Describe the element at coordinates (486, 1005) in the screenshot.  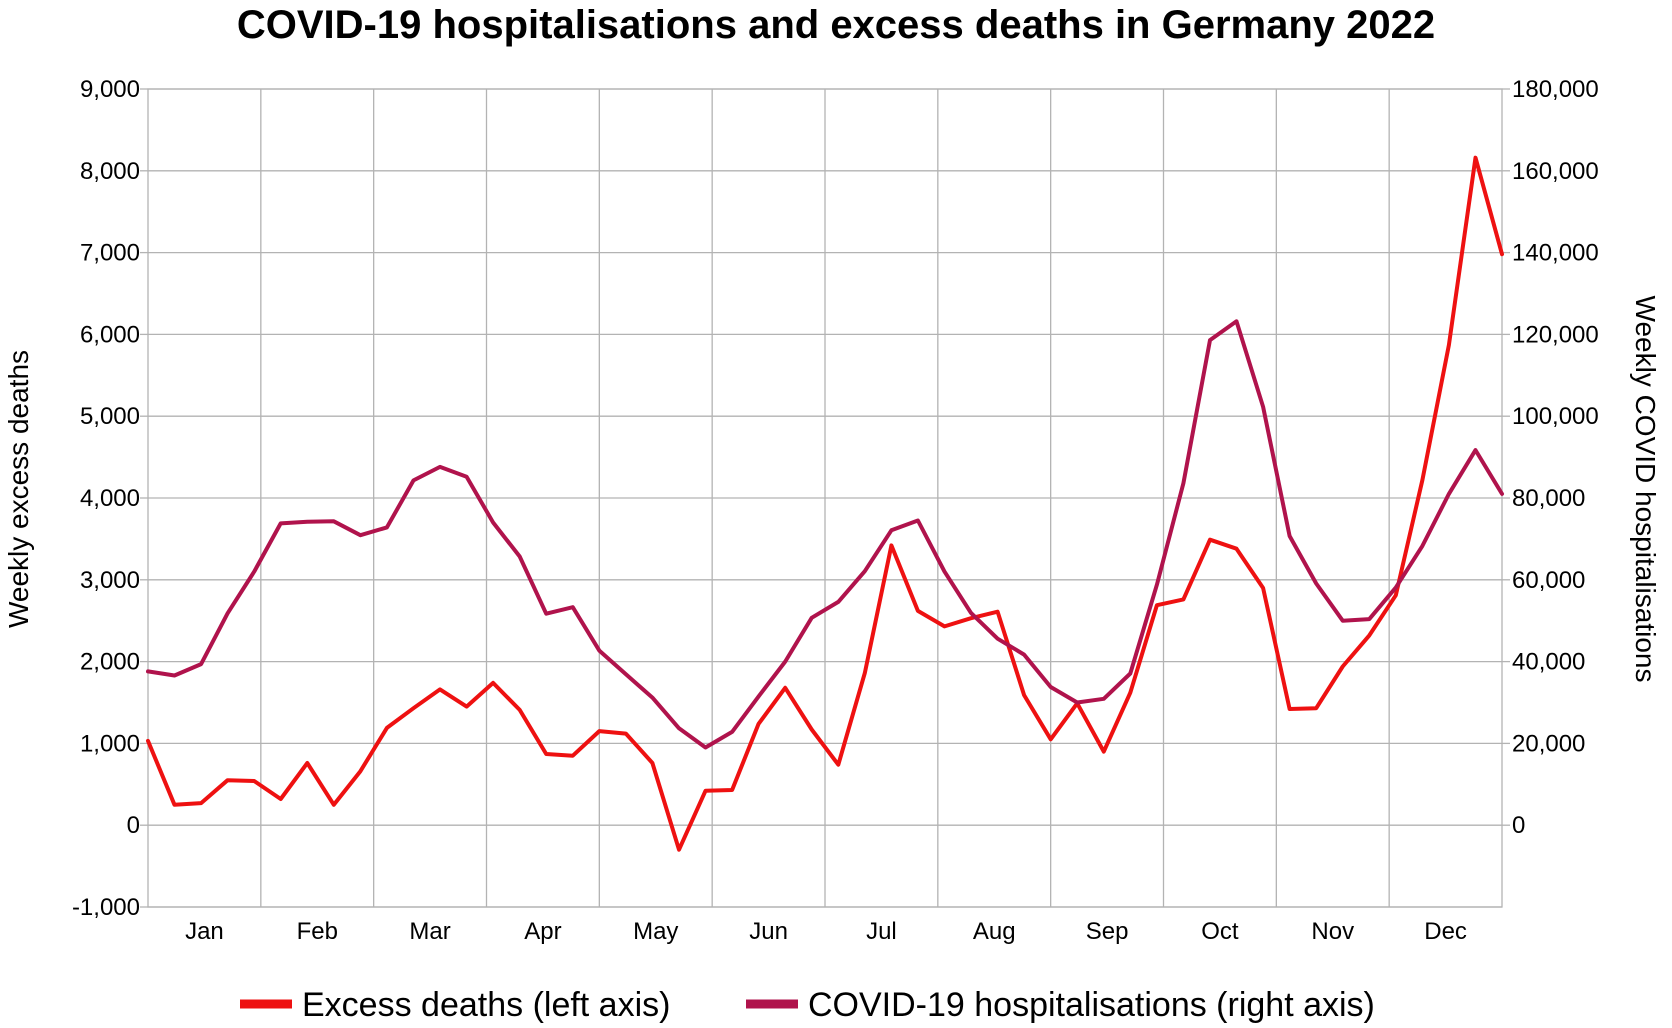
I see `legend-label-excess-deaths: Excess deaths (left axis)` at that location.